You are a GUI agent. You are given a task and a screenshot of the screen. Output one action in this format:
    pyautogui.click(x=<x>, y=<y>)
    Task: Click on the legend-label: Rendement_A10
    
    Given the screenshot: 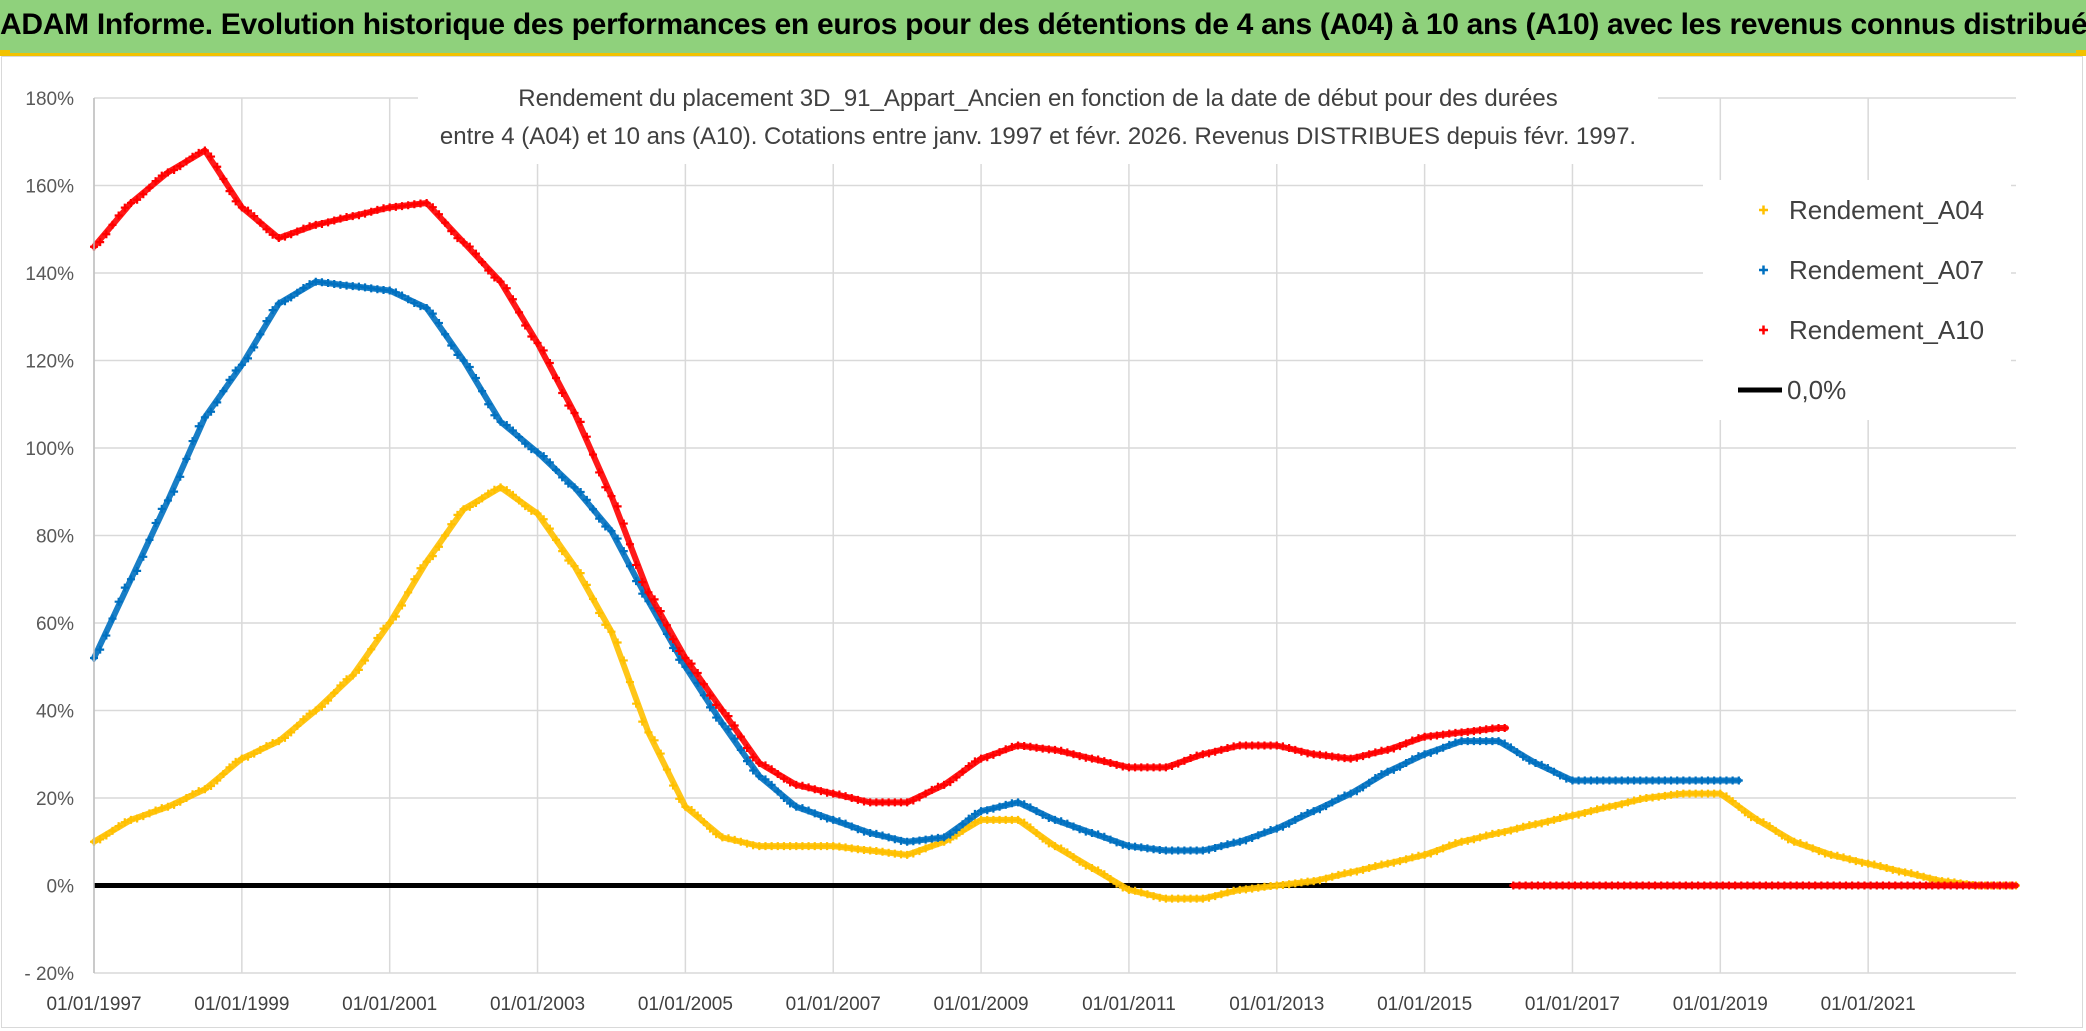 What is the action you would take?
    pyautogui.click(x=1886, y=330)
    